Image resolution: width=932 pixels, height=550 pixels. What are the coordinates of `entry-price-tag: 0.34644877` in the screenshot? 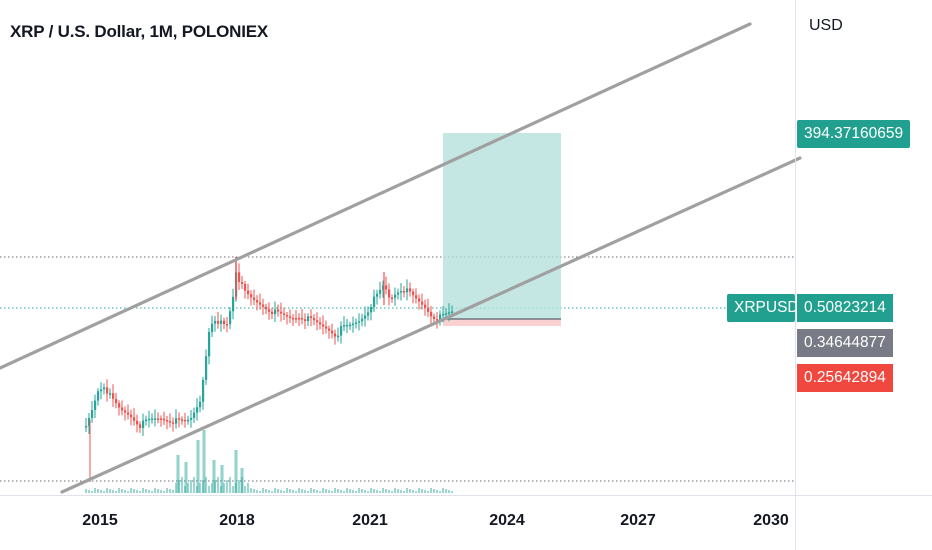 It's located at (845, 343).